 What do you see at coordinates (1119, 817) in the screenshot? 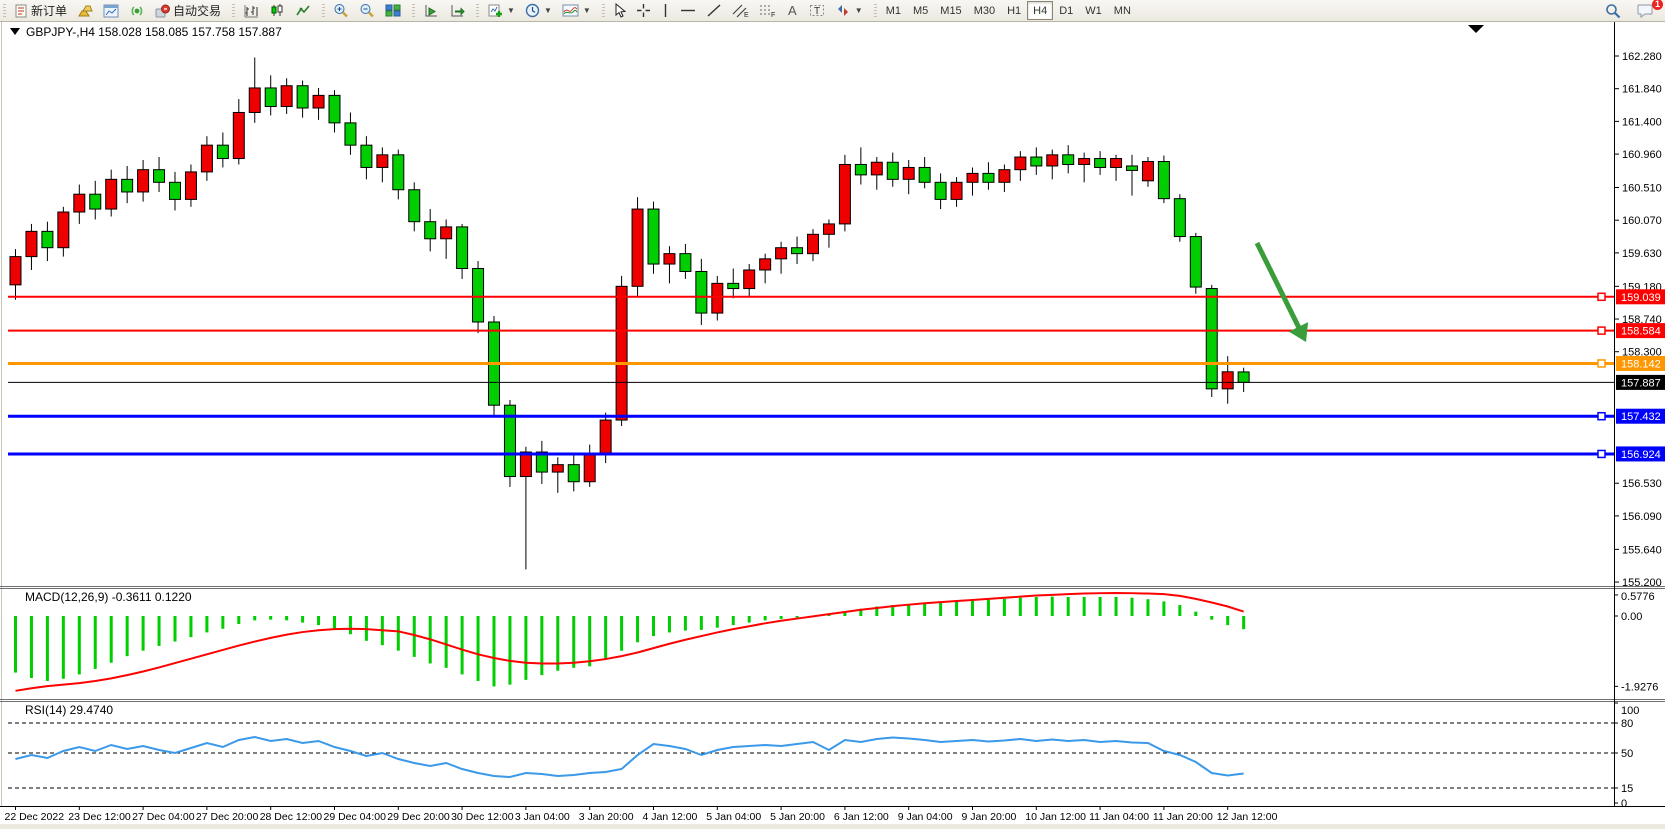
I see `svg-text: 11 Jan 04:00` at bounding box center [1119, 817].